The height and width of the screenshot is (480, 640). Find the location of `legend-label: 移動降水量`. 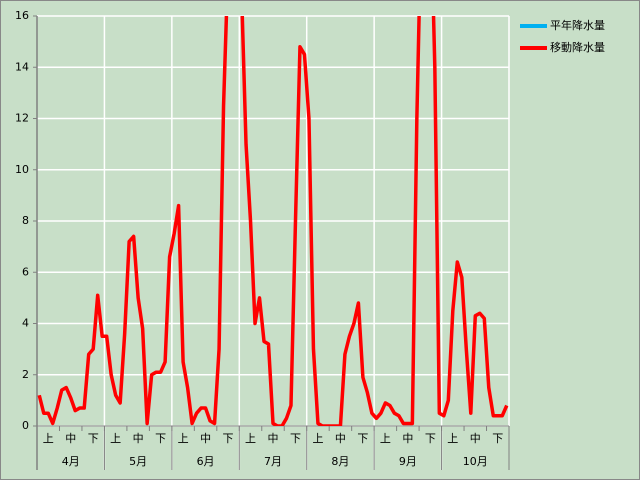

legend-label: 移動降水量 is located at coordinates (577, 47).